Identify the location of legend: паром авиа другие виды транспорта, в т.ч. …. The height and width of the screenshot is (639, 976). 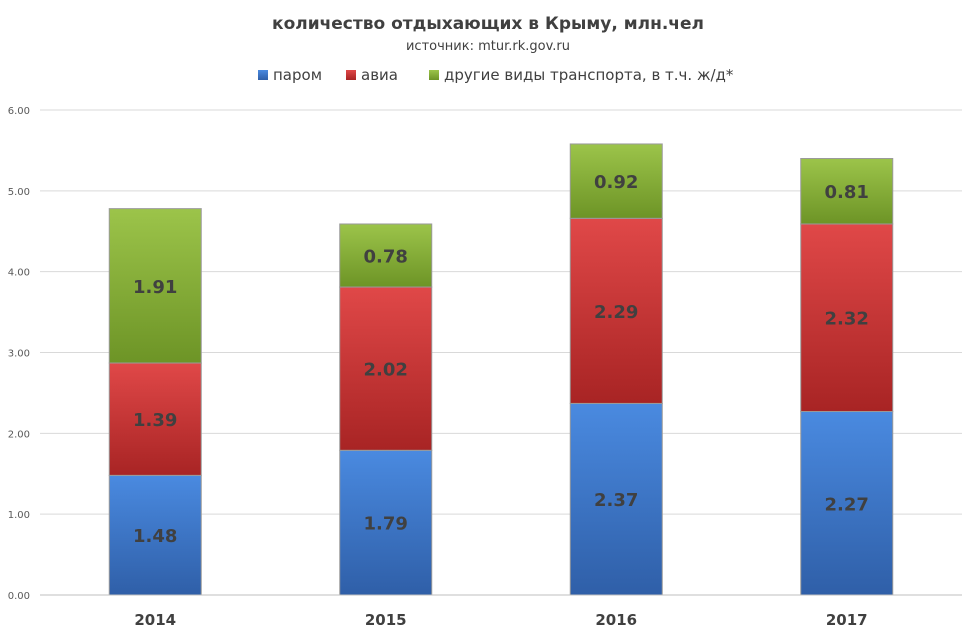
(496, 75).